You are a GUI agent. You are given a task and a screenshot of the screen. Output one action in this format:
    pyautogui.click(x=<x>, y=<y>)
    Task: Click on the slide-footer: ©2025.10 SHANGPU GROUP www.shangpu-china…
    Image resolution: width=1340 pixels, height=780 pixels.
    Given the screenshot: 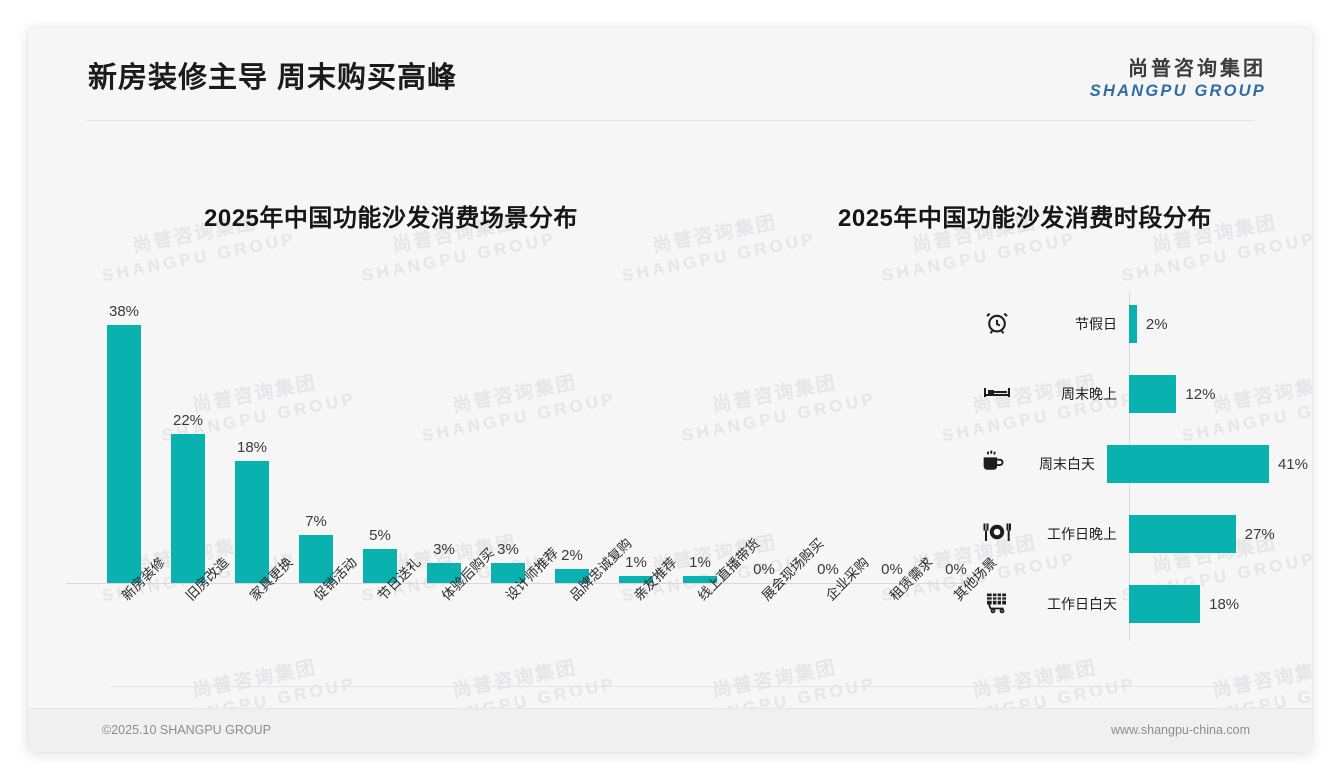 What is the action you would take?
    pyautogui.click(x=670, y=730)
    